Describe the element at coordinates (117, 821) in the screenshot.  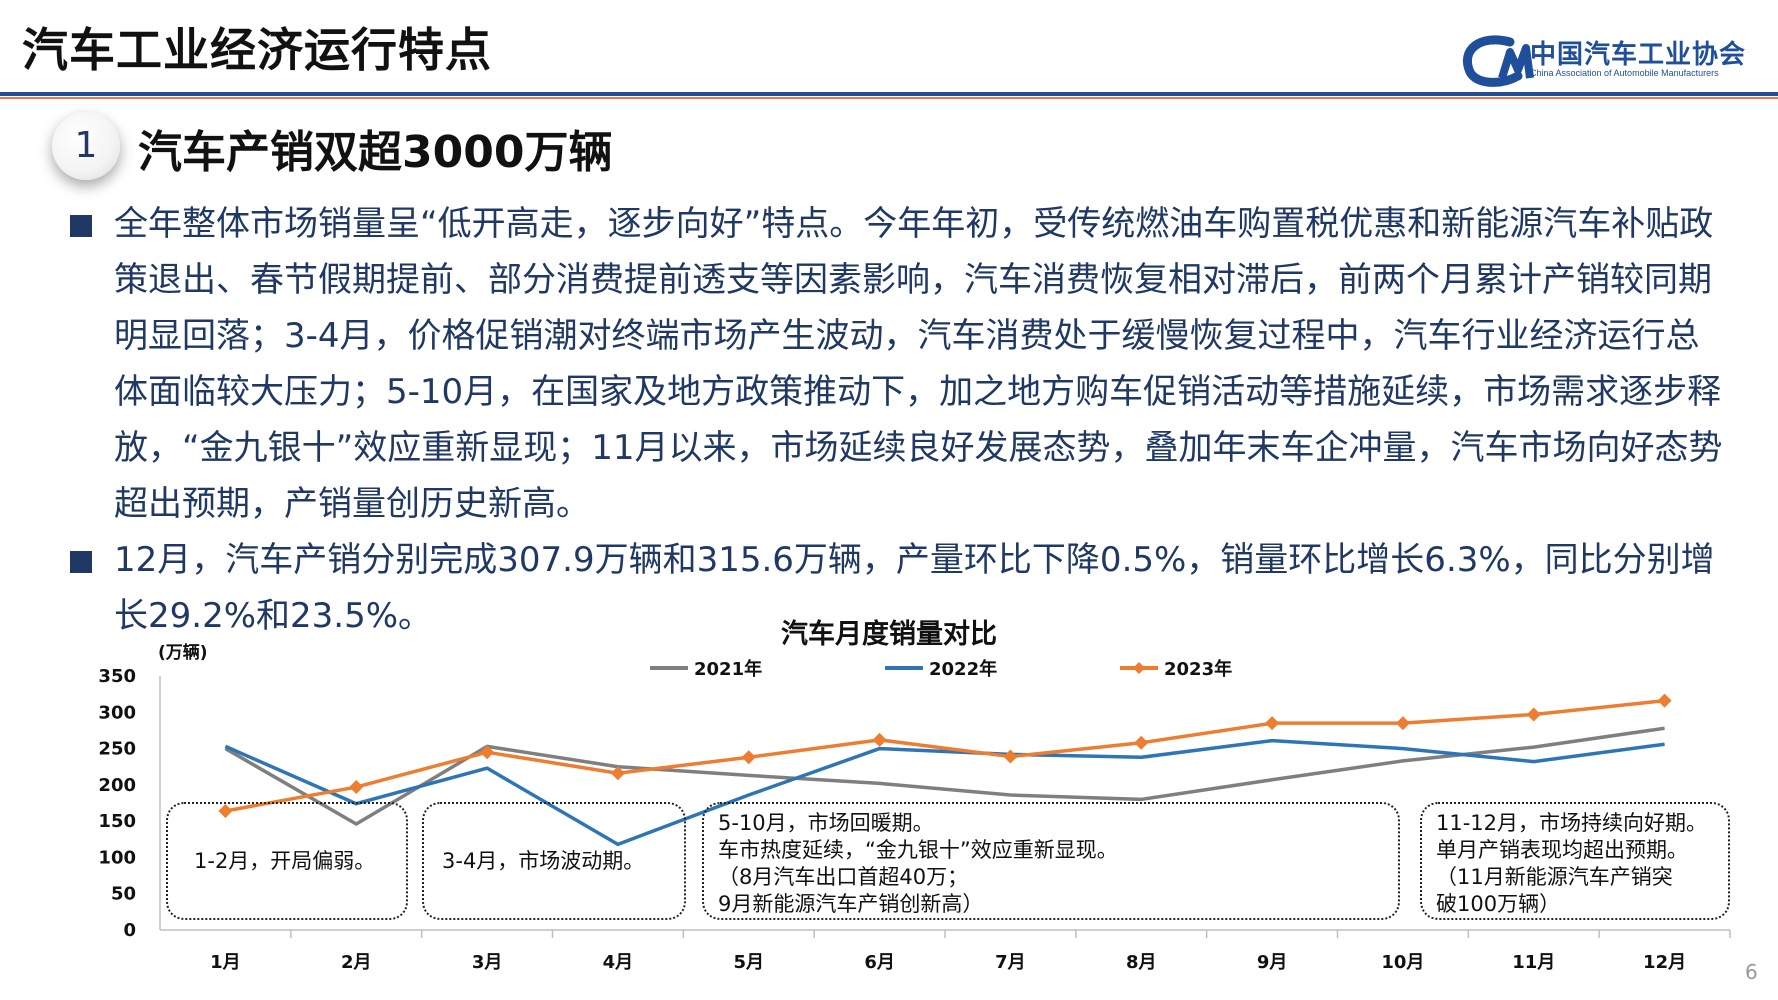
I see `y-tick-label: 150` at that location.